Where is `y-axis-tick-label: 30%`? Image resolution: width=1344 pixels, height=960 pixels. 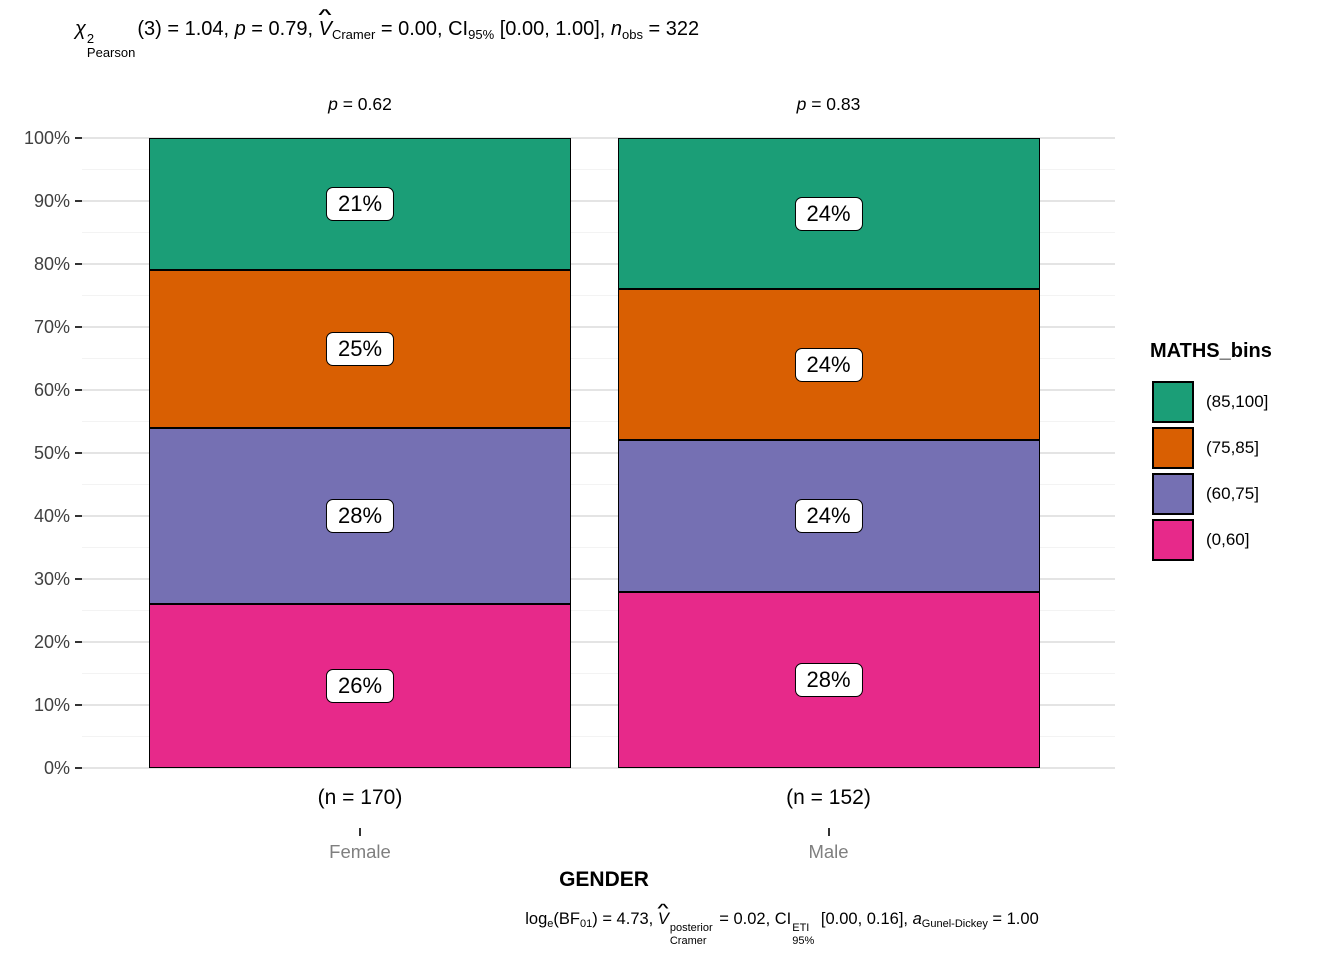
y-axis-tick-label: 30% is located at coordinates (51, 579).